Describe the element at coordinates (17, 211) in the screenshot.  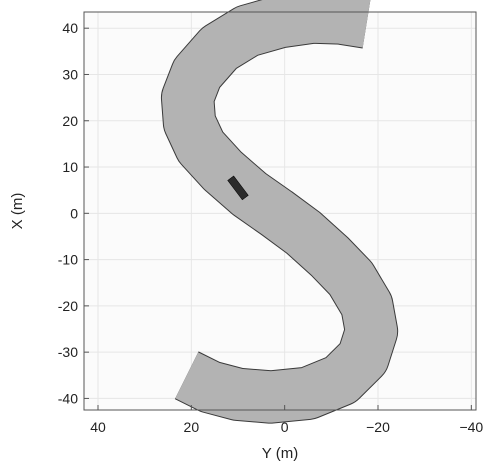
I see `y-axis-label: X (m)` at that location.